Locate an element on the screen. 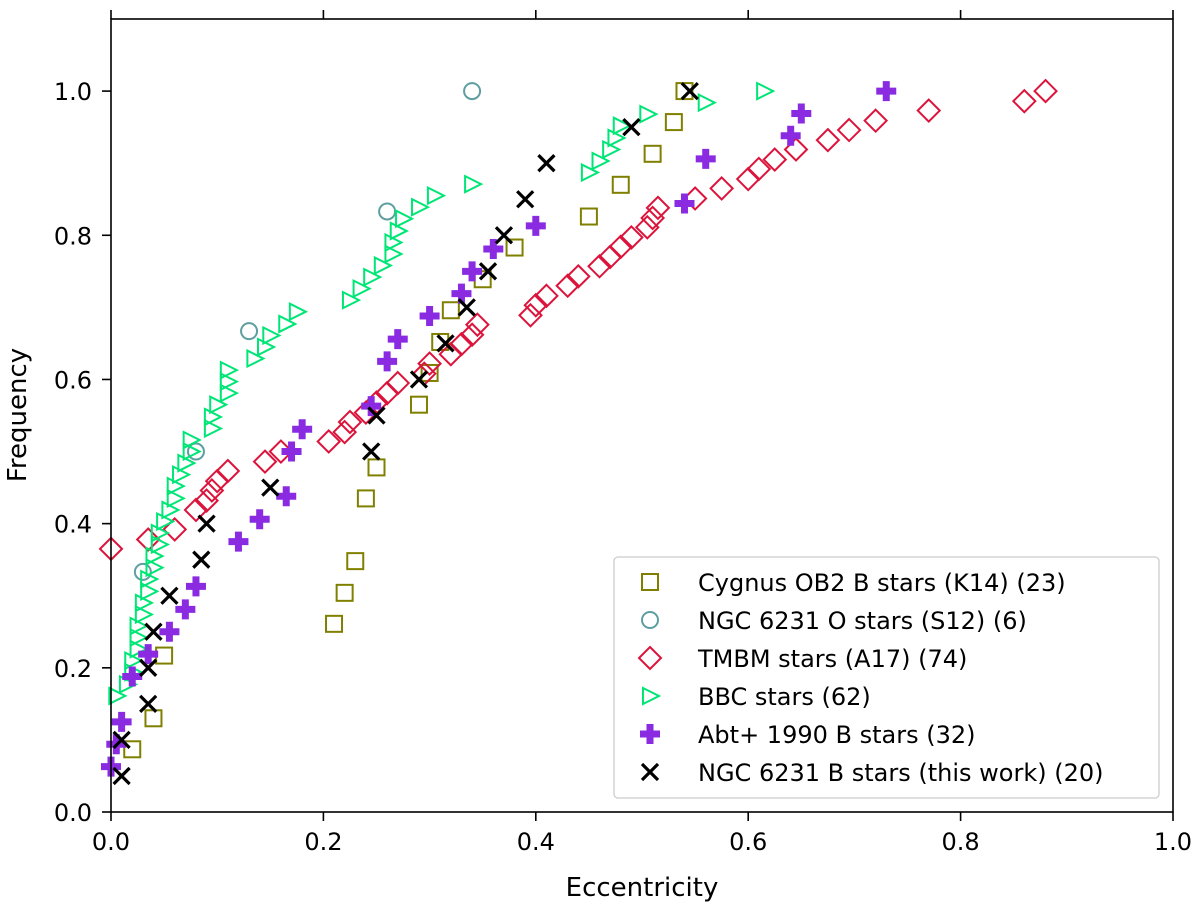 The height and width of the screenshot is (912, 1200). x-axis-label: Eccentricity is located at coordinates (642, 888).